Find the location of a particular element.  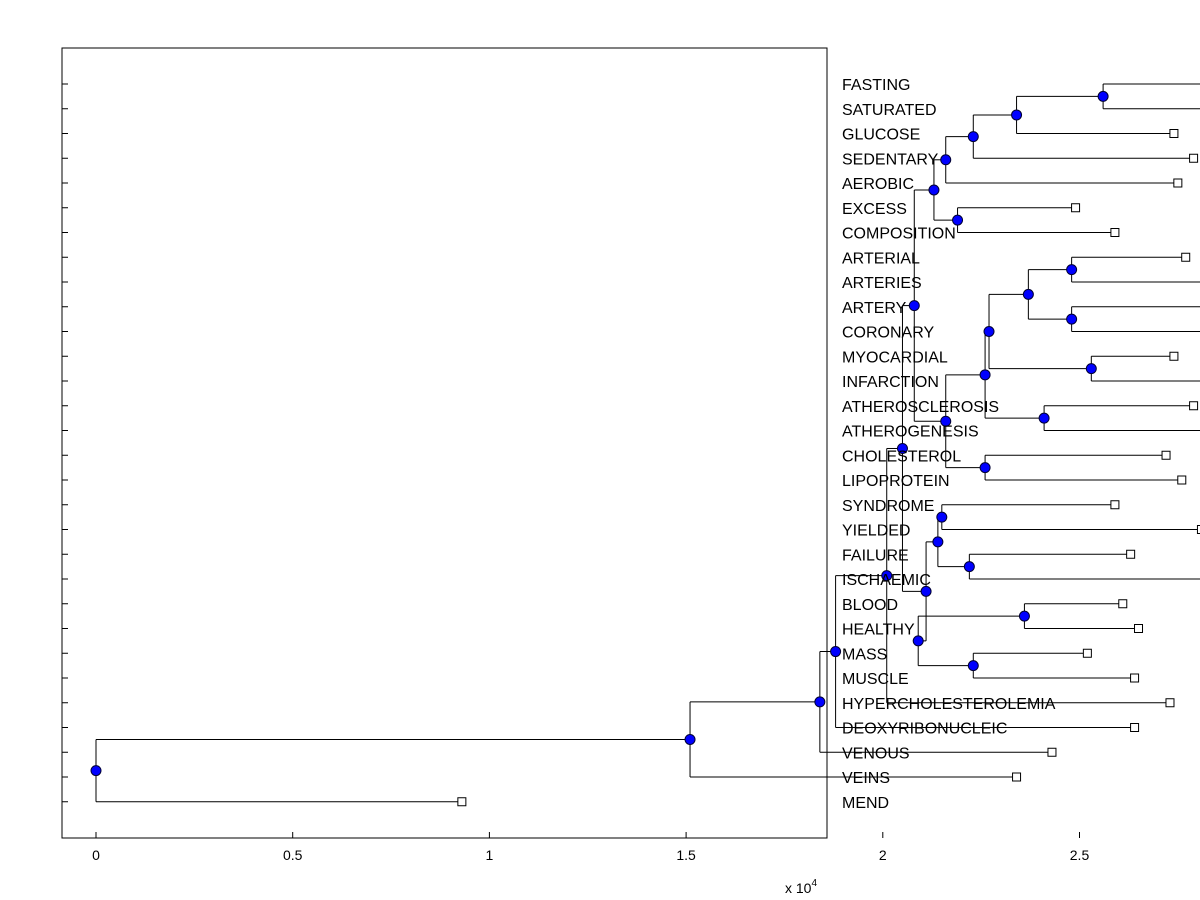

x-tick-label: 1 is located at coordinates (490, 855).